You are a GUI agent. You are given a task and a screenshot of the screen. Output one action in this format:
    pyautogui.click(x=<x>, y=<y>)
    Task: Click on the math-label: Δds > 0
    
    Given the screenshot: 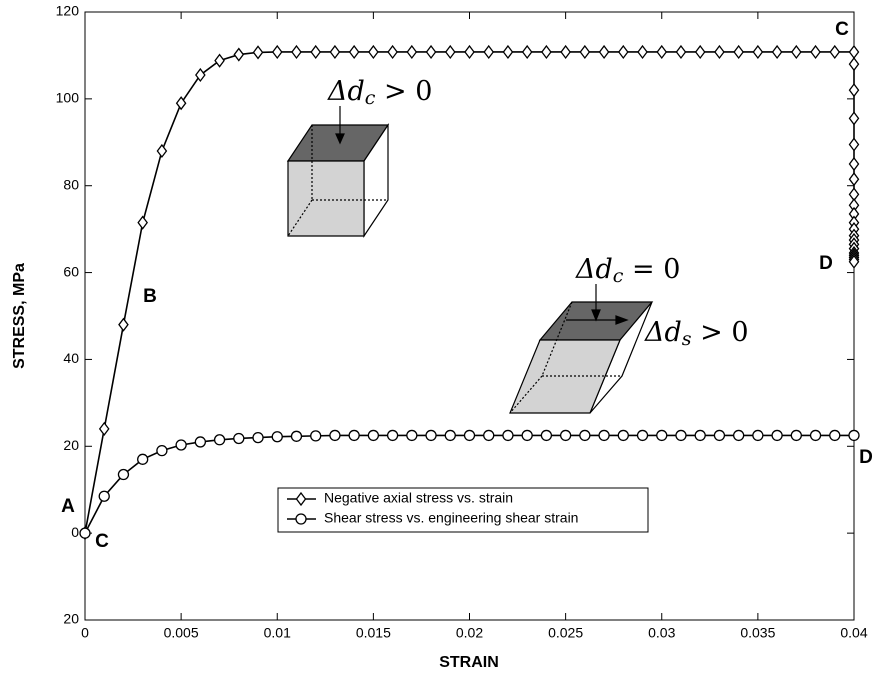 What is the action you would take?
    pyautogui.click(x=696, y=334)
    